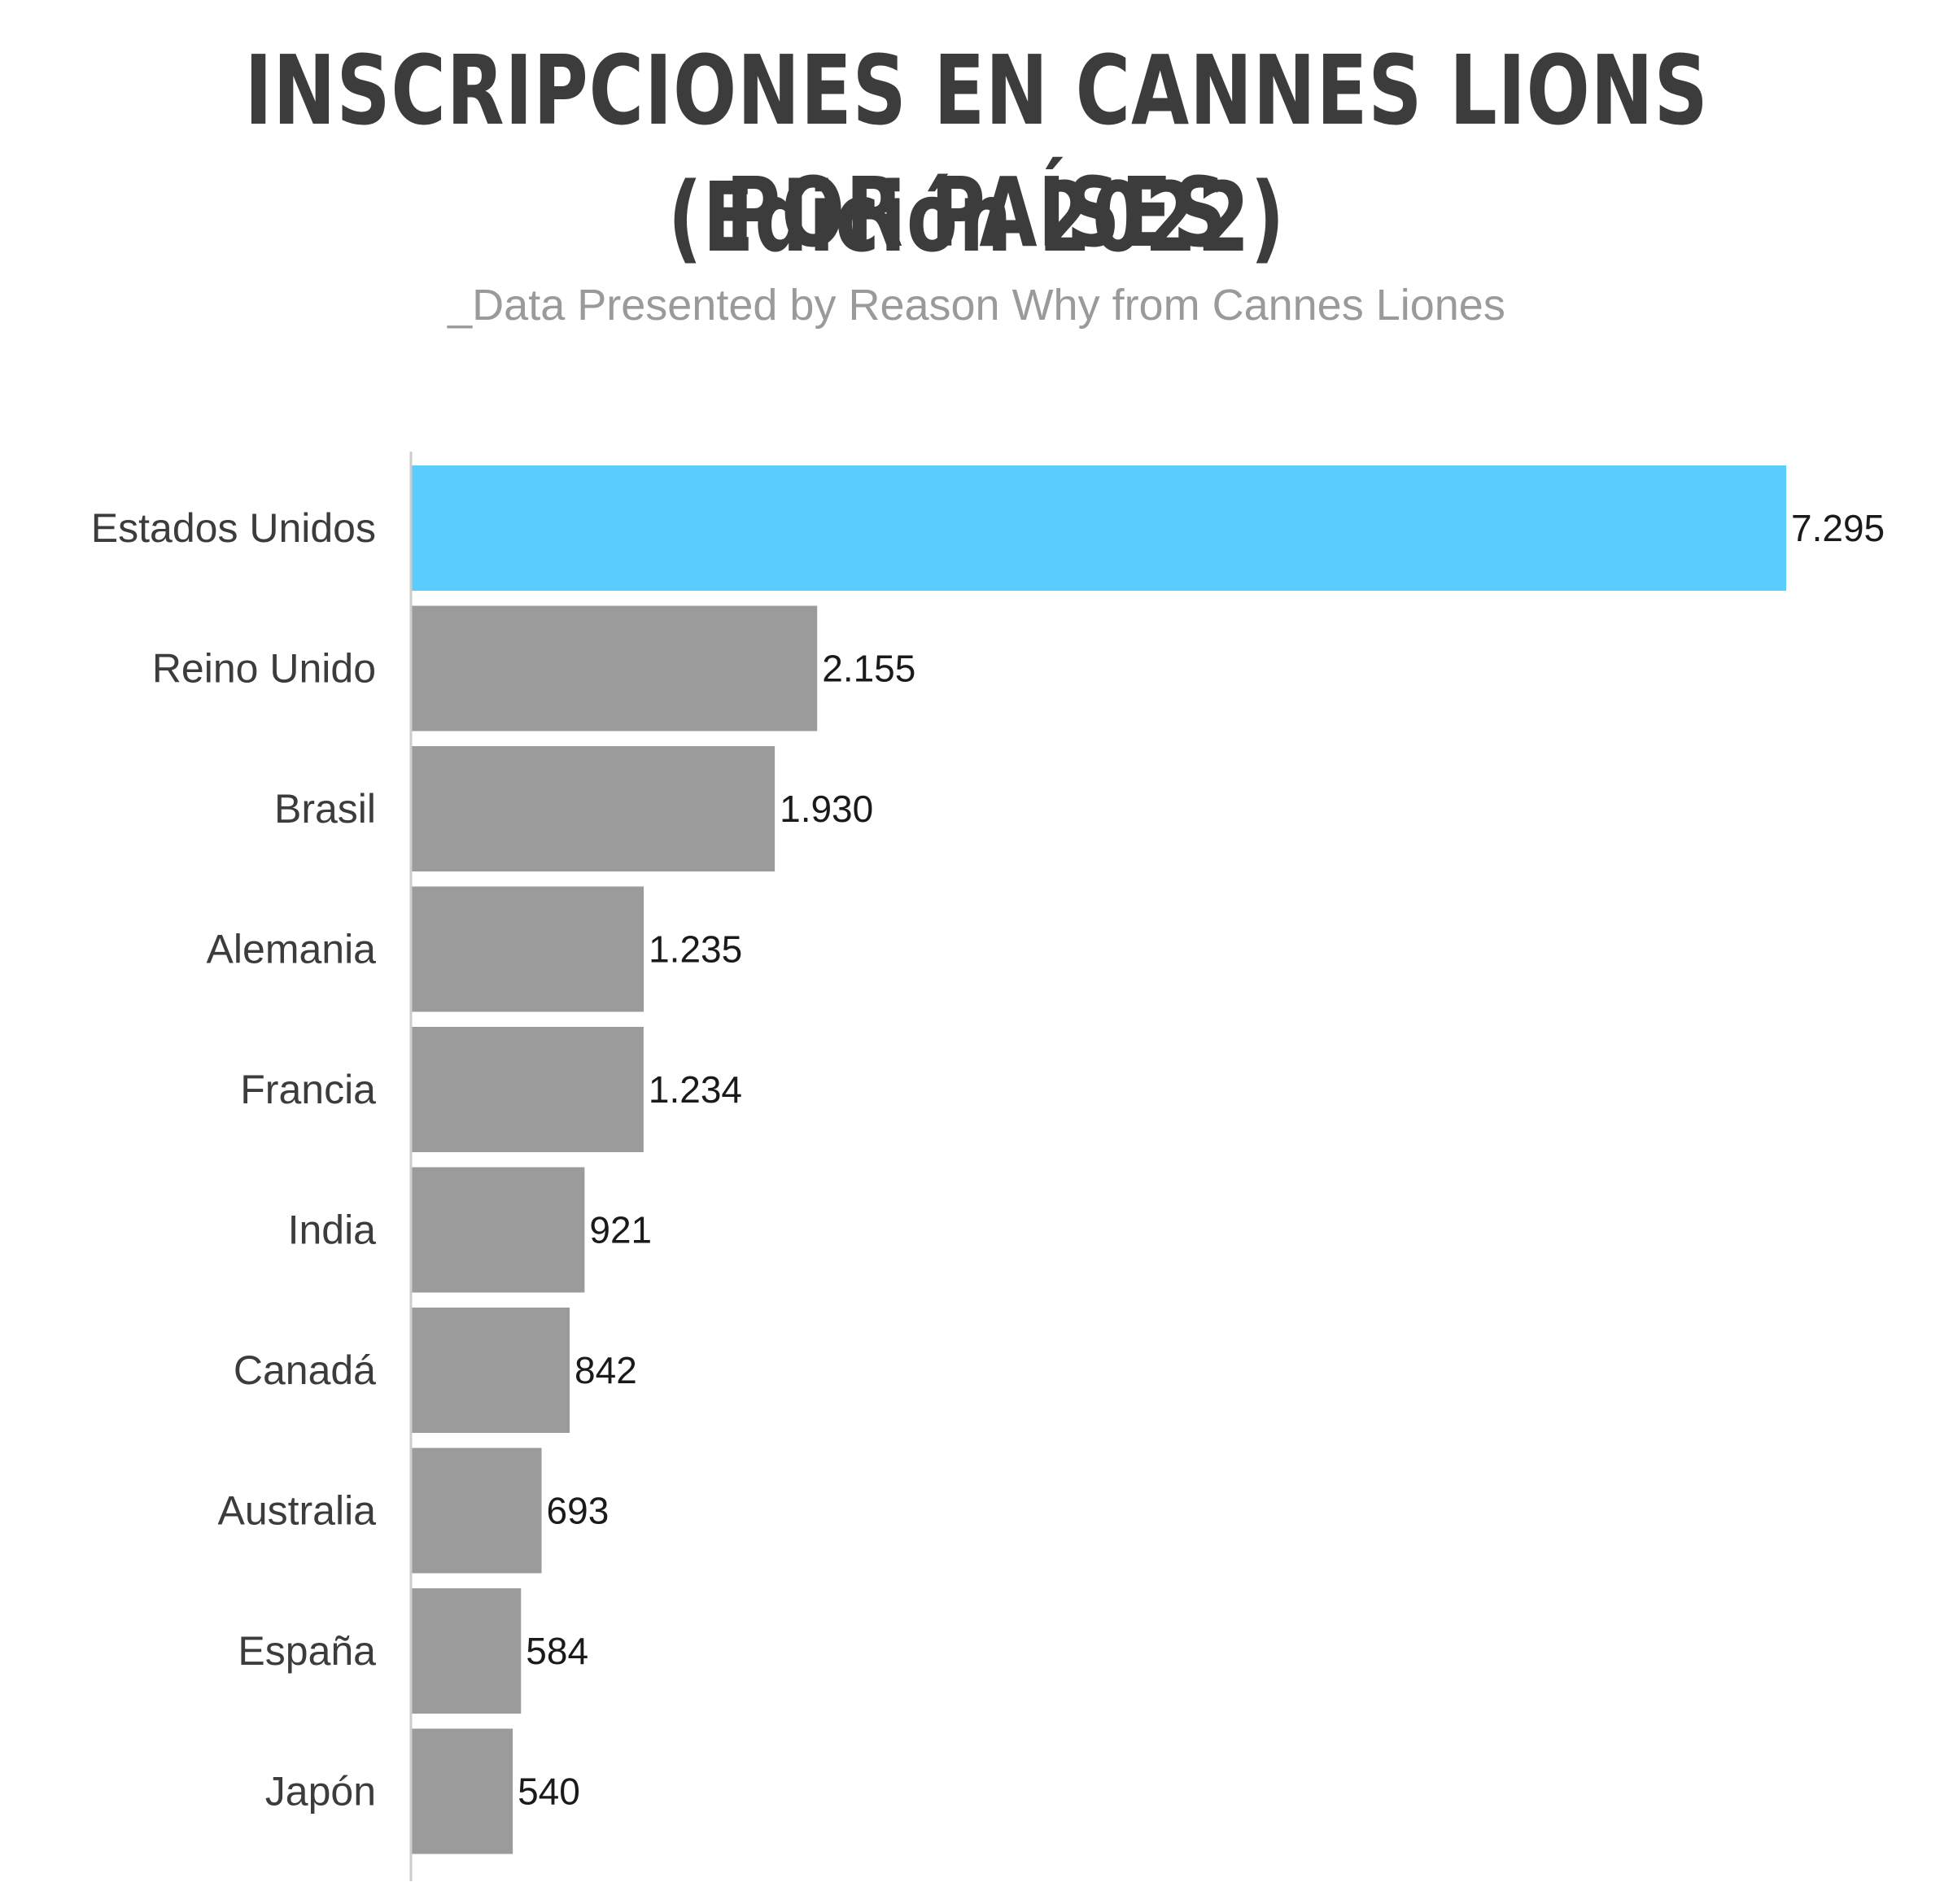 This screenshot has width=1953, height=1904. Describe the element at coordinates (527, 1090) in the screenshot. I see `bar-francia` at that location.